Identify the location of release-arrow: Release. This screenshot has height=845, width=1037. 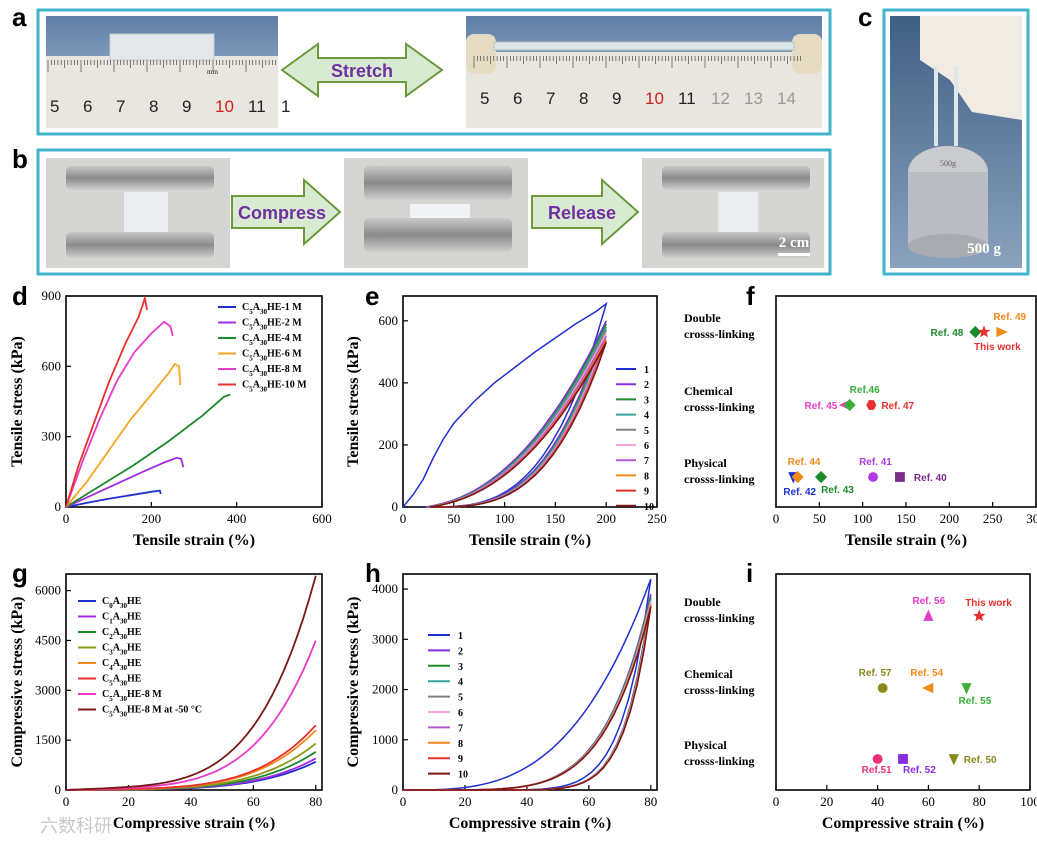
(585, 212).